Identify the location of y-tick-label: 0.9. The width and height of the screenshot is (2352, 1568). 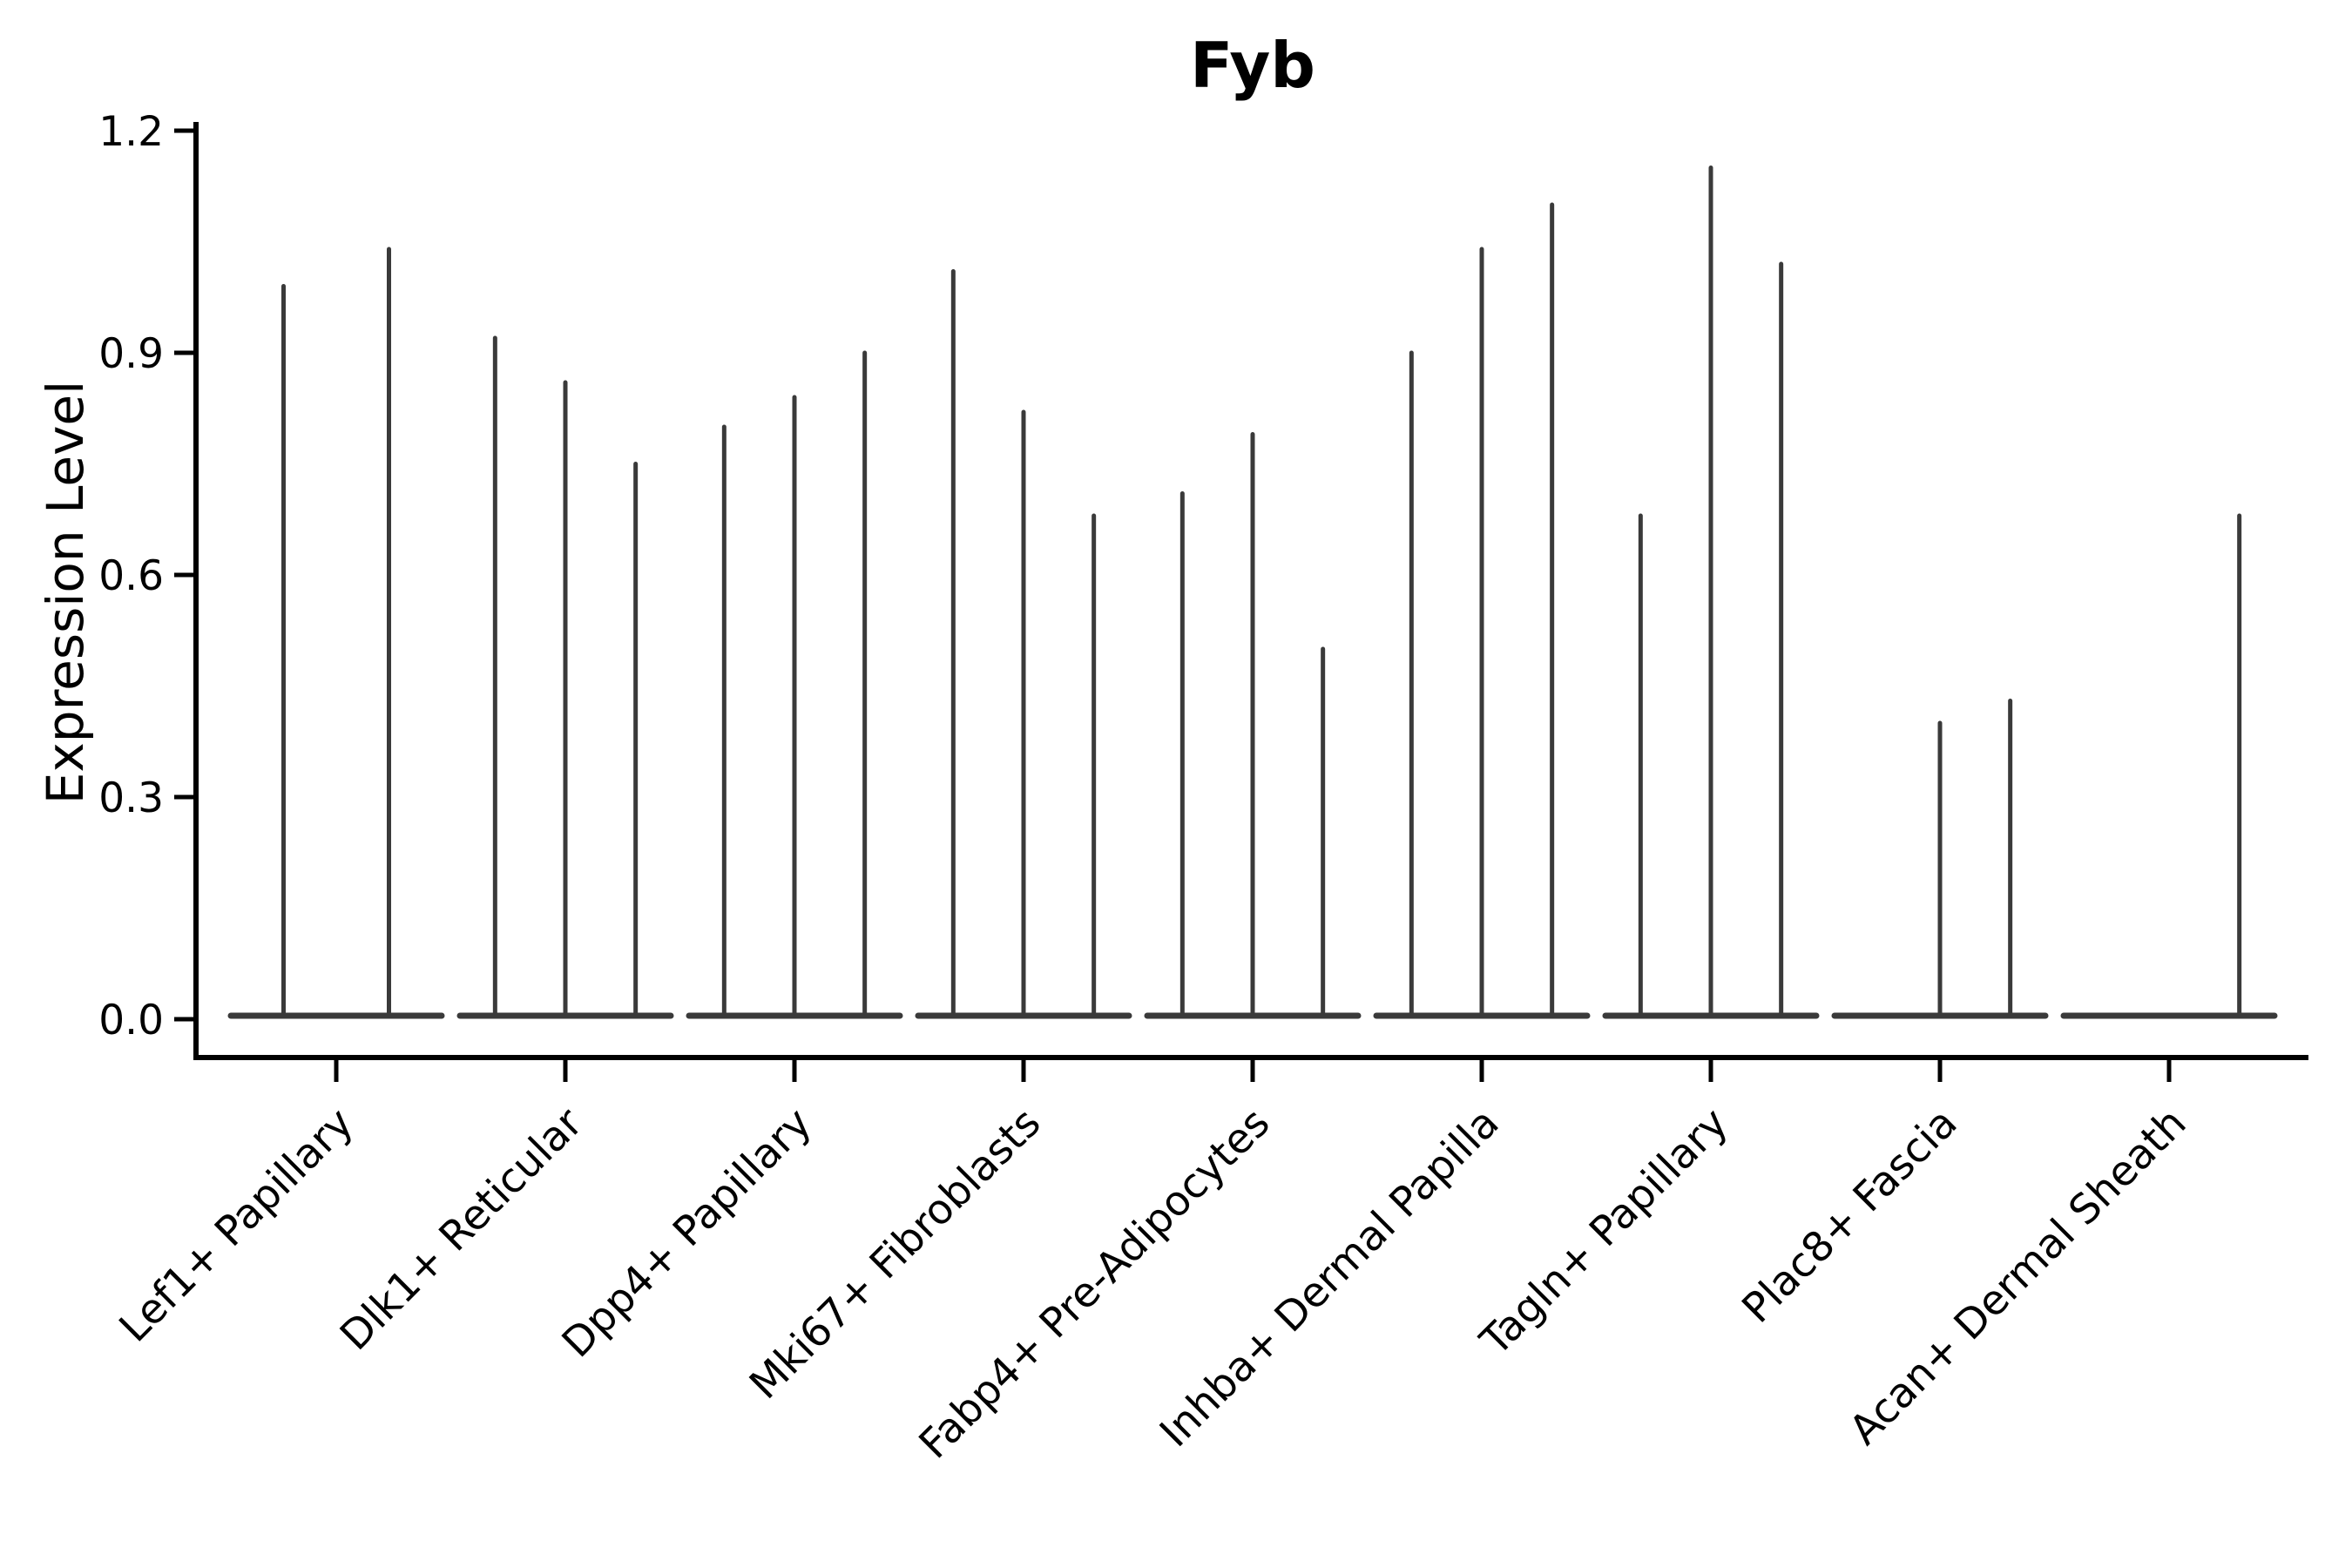
(131, 354).